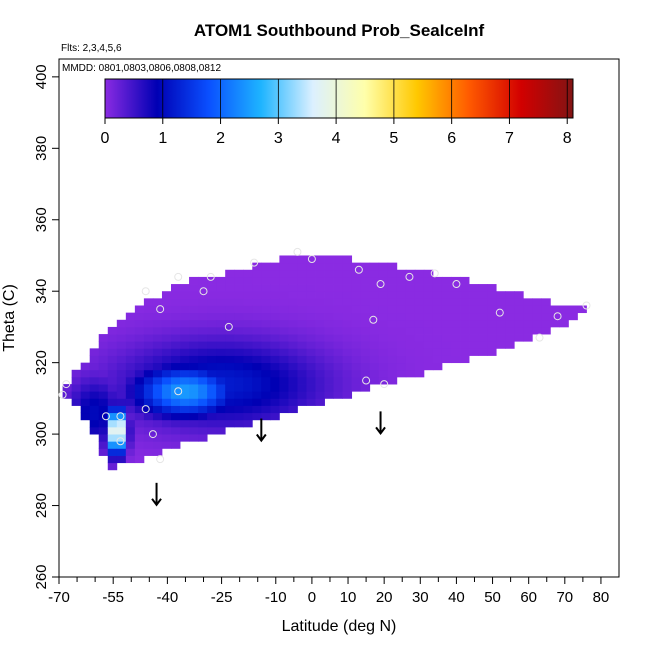  Describe the element at coordinates (222, 597) in the screenshot. I see `x-tick-label: -25` at that location.